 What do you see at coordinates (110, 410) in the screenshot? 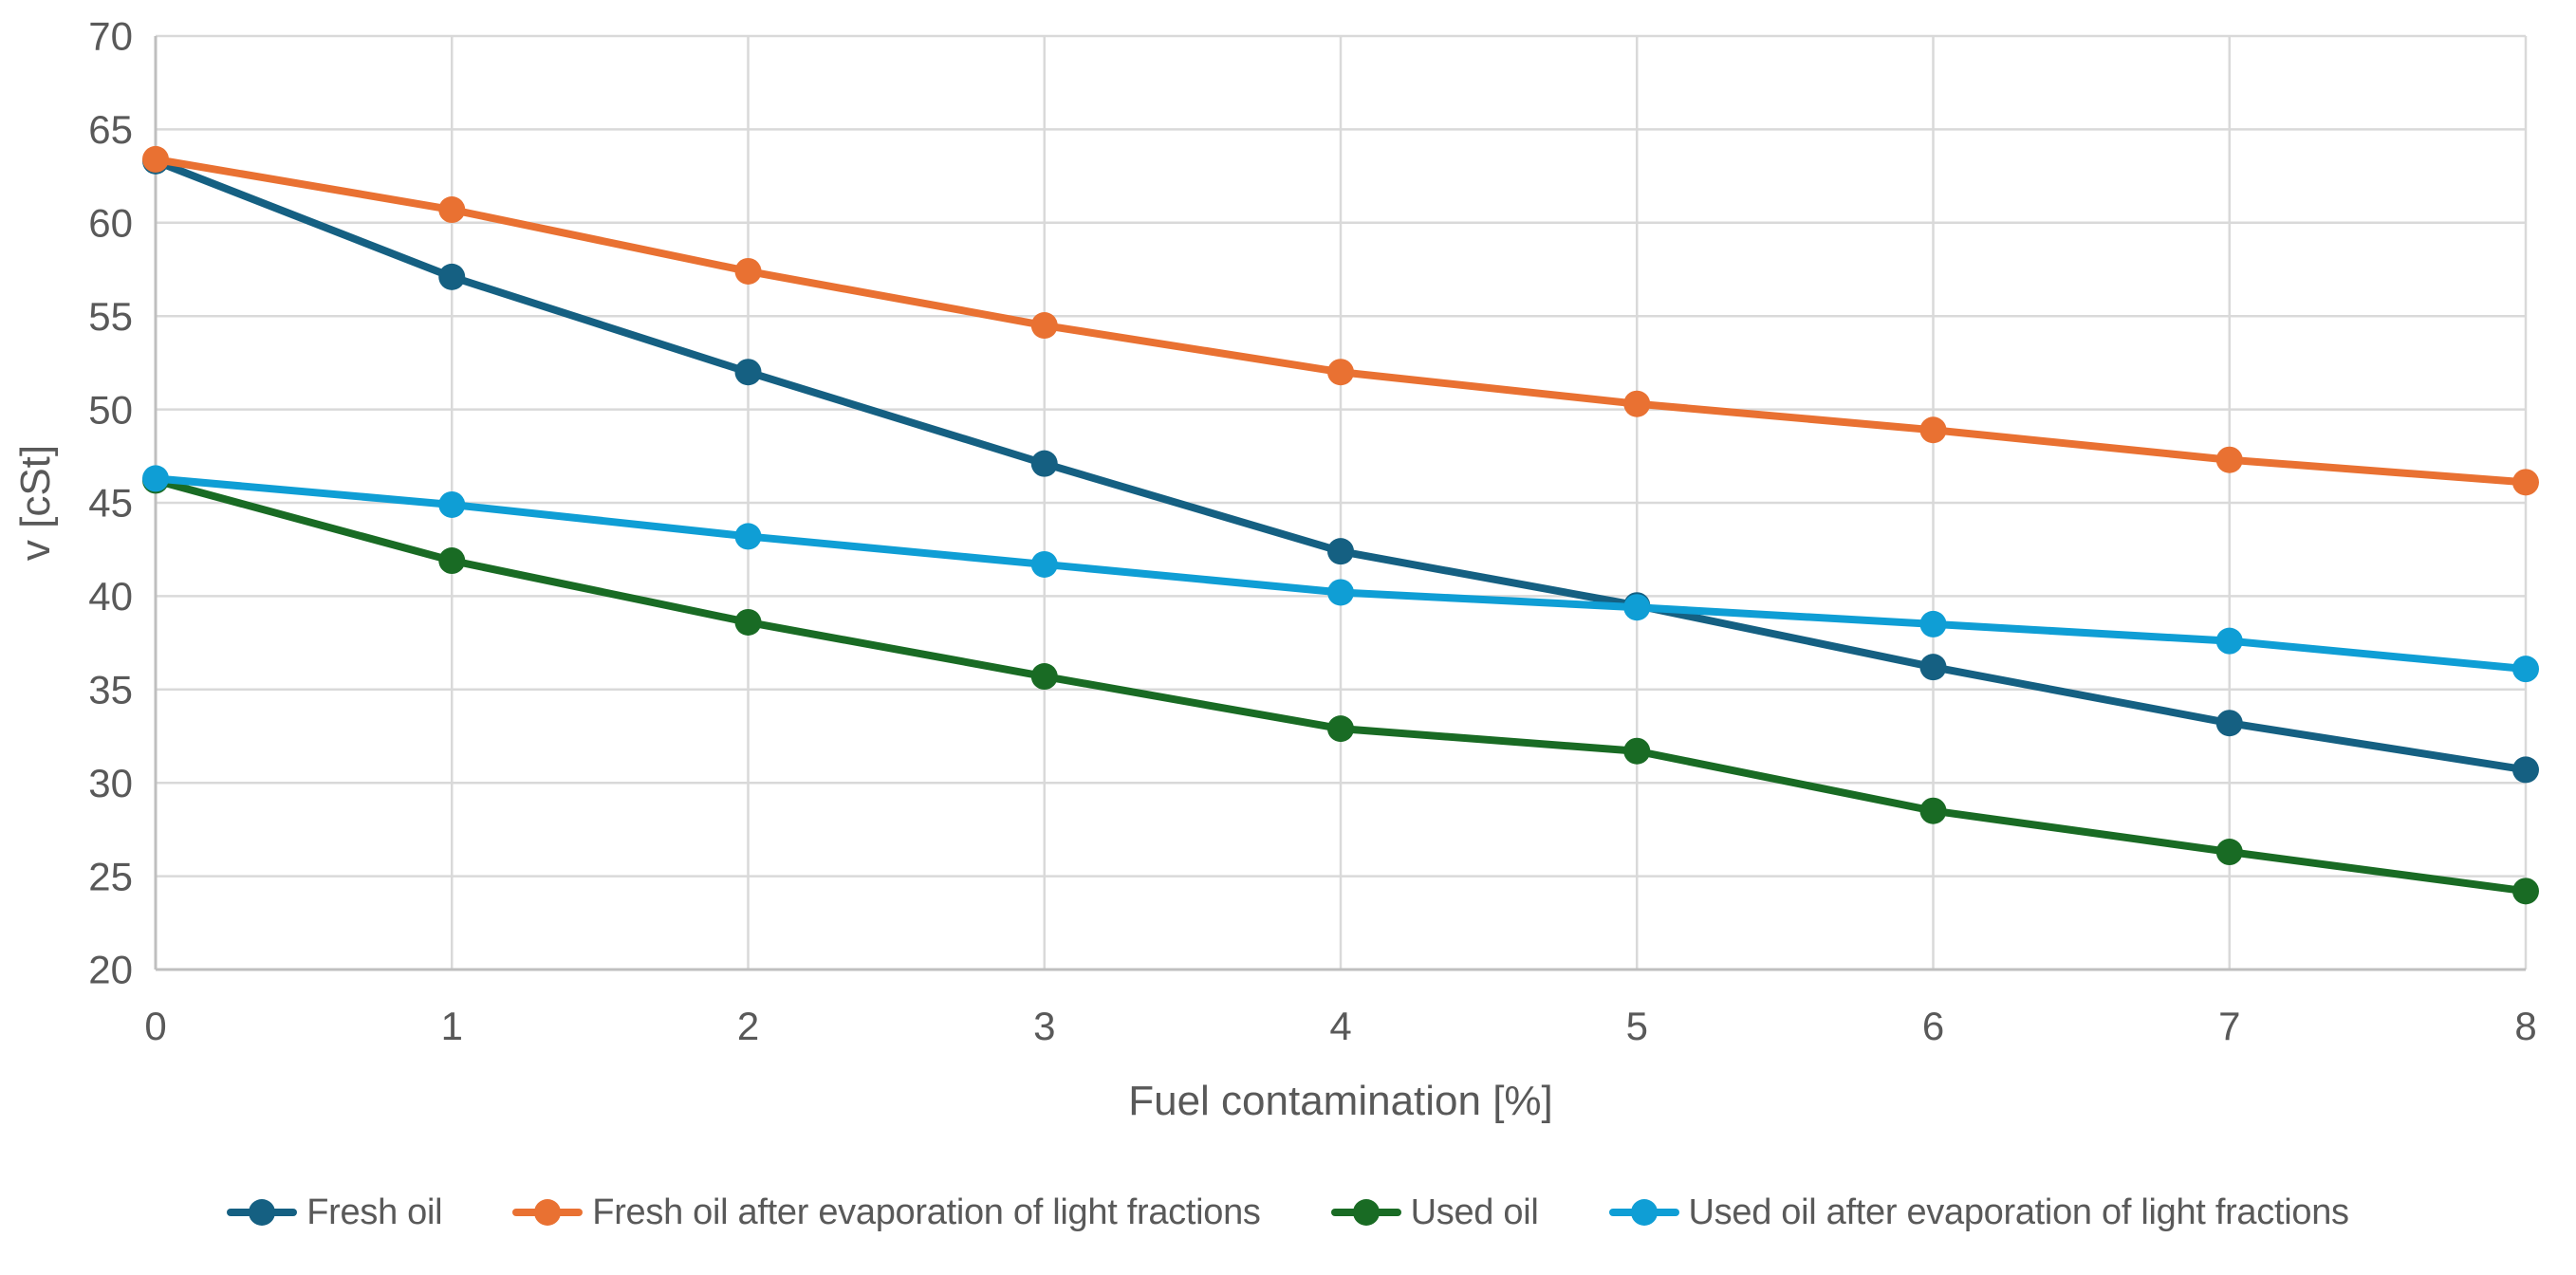
I see `y-tick-label: 50` at bounding box center [110, 410].